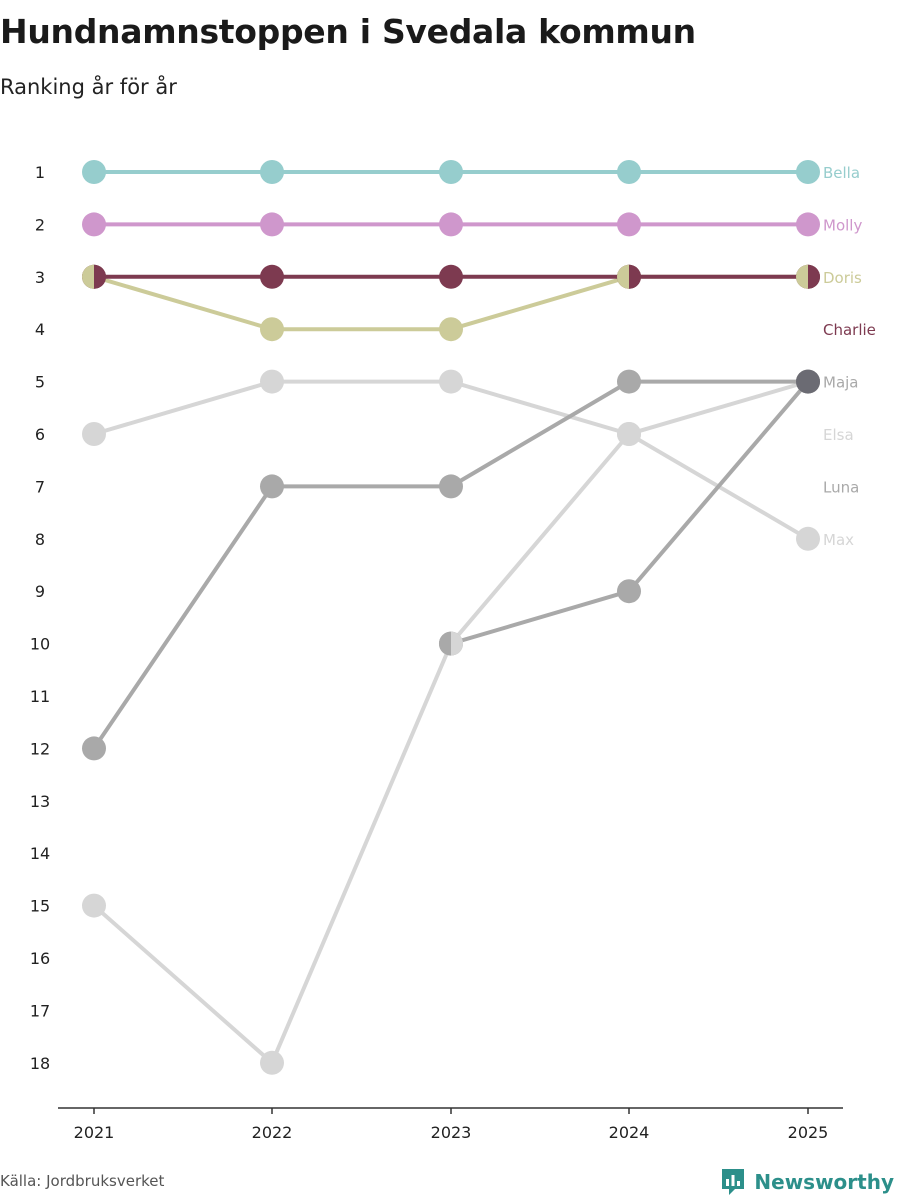 This screenshot has width=900, height=1200. What do you see at coordinates (348, 31) in the screenshot?
I see `chart-title: Hundnamnstoppen i Svedala kommun` at bounding box center [348, 31].